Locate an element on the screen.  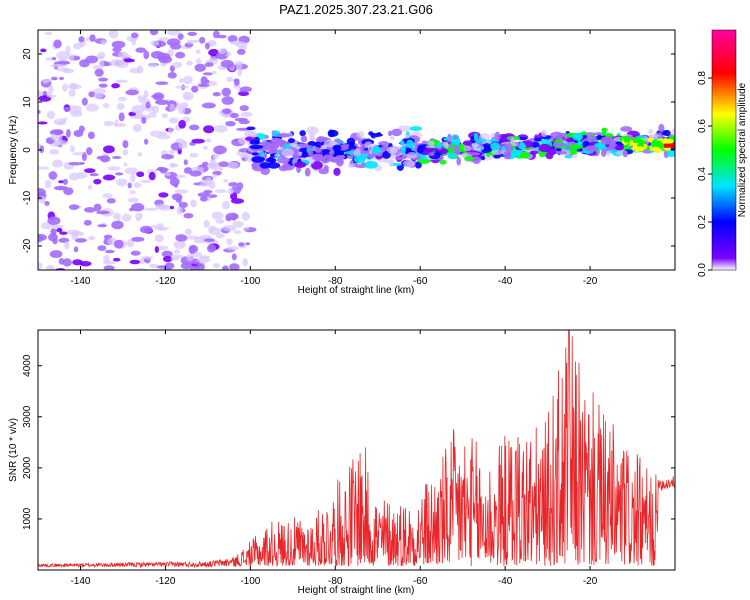
spectrogram-y-tick-label: -20 is located at coordinates (27, 245).